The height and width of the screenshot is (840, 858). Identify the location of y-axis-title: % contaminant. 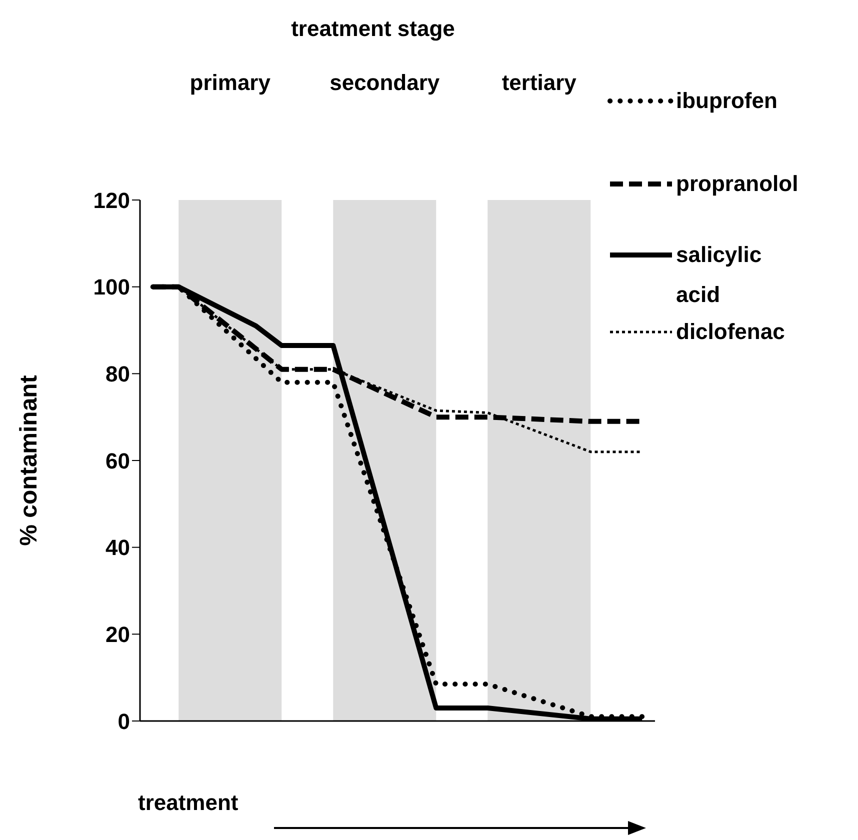
(29, 460).